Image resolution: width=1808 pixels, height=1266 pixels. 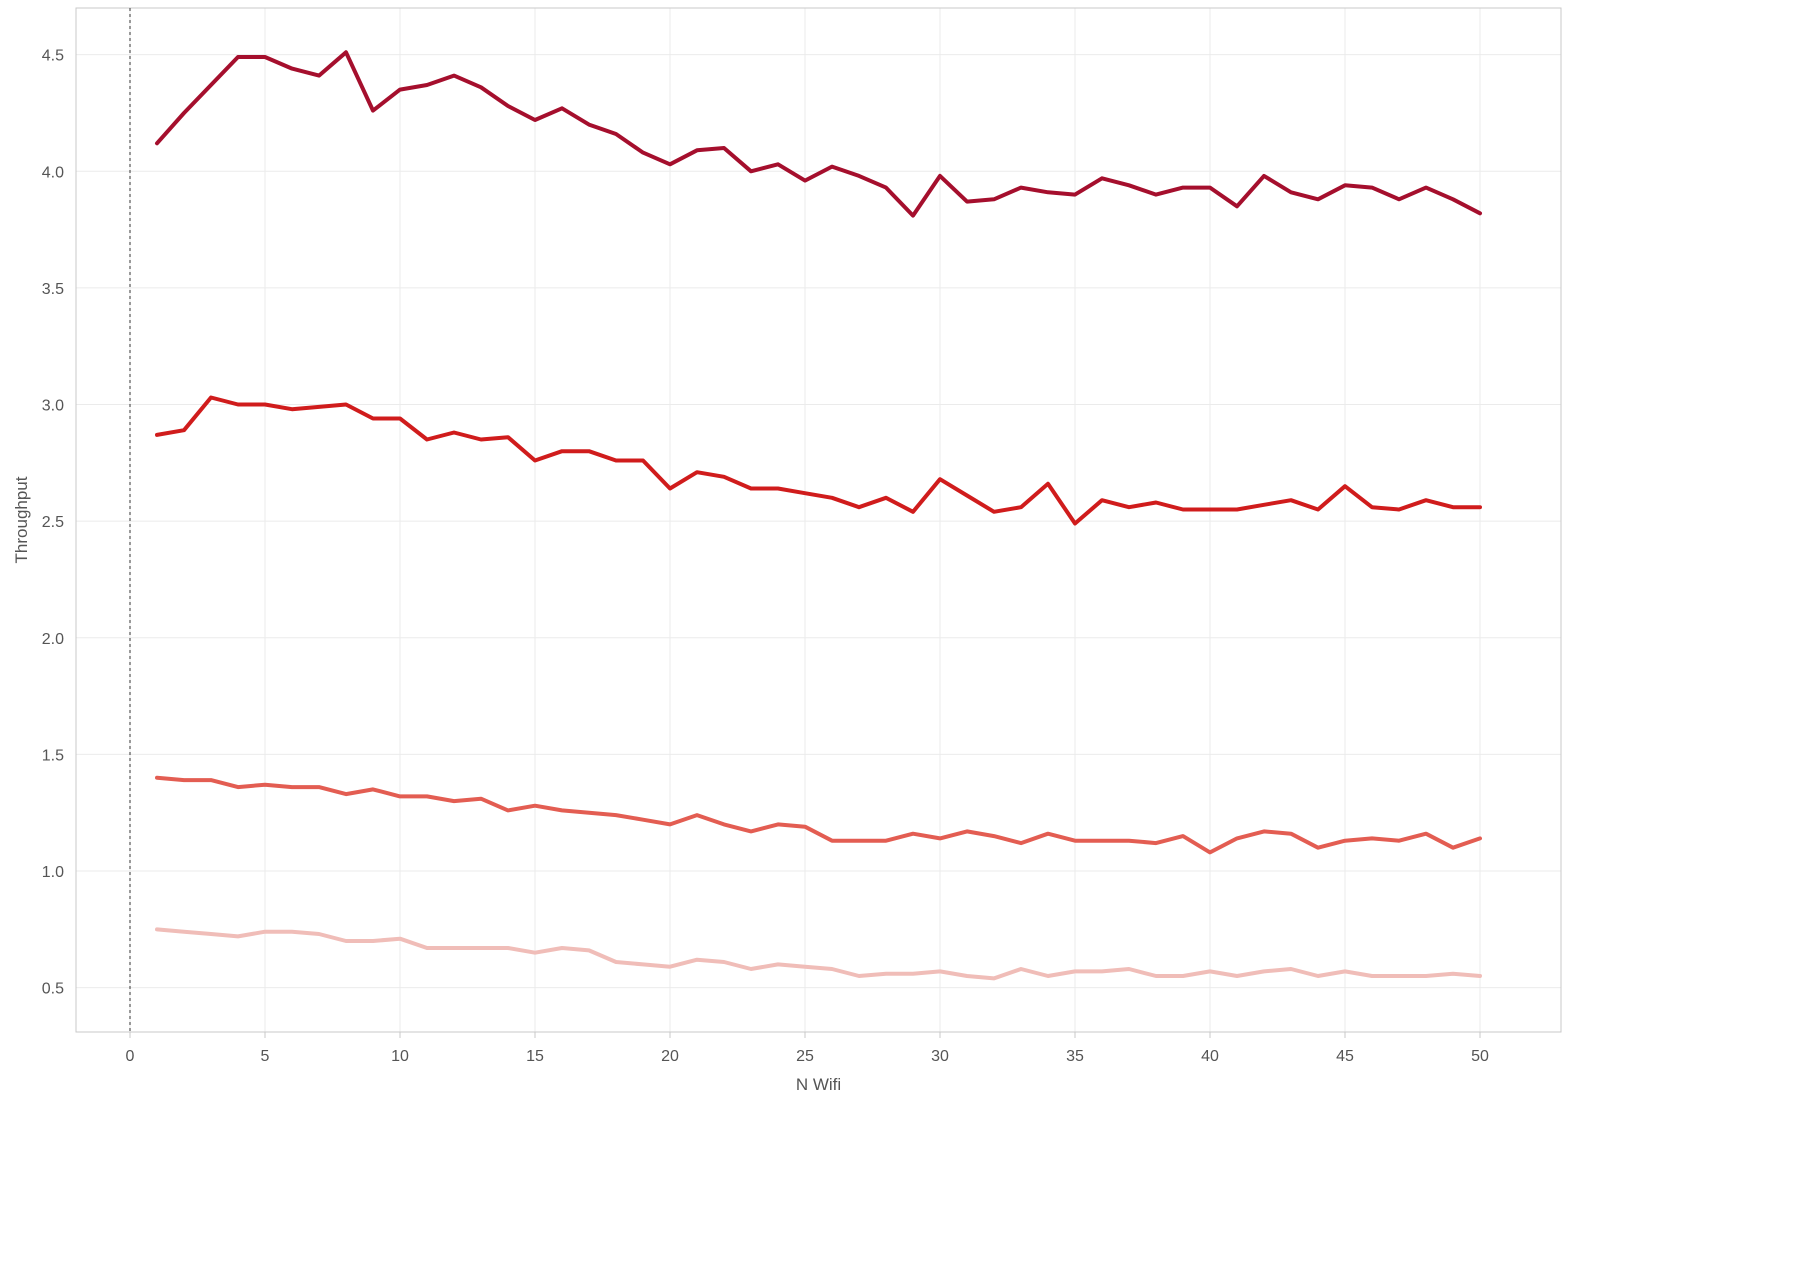 What do you see at coordinates (535, 1056) in the screenshot?
I see `x-tick-label: 15` at bounding box center [535, 1056].